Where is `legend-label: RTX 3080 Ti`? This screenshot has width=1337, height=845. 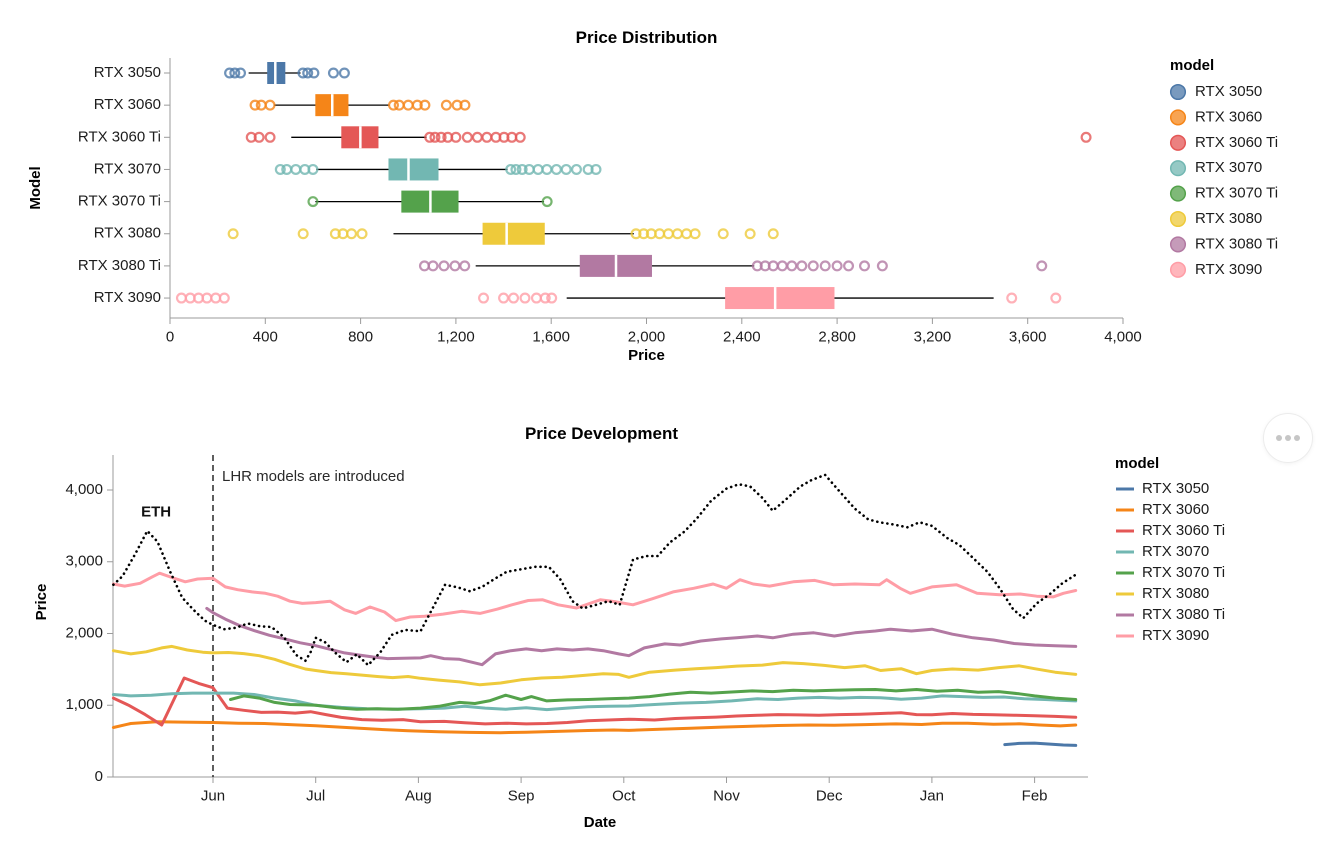
legend-label: RTX 3080 Ti is located at coordinates (1183, 614).